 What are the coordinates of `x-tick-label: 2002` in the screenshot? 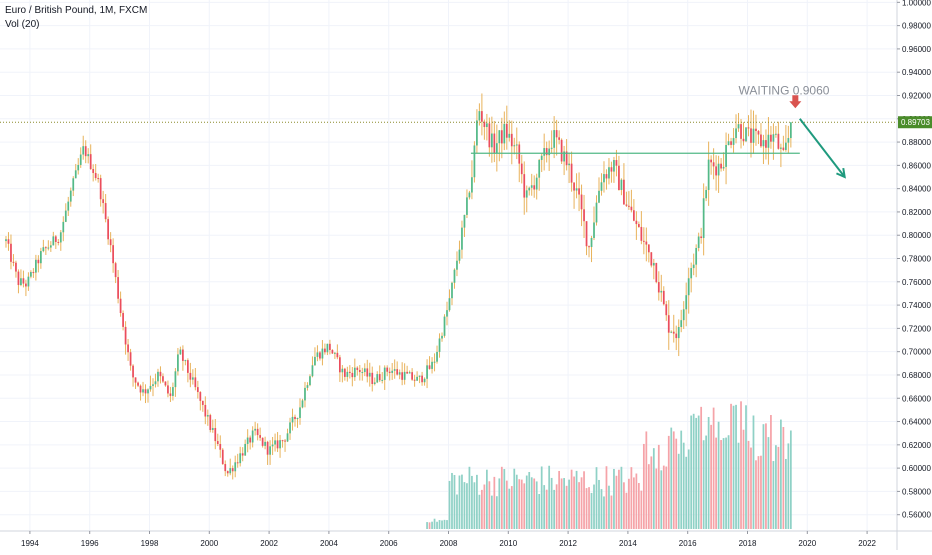 It's located at (269, 543).